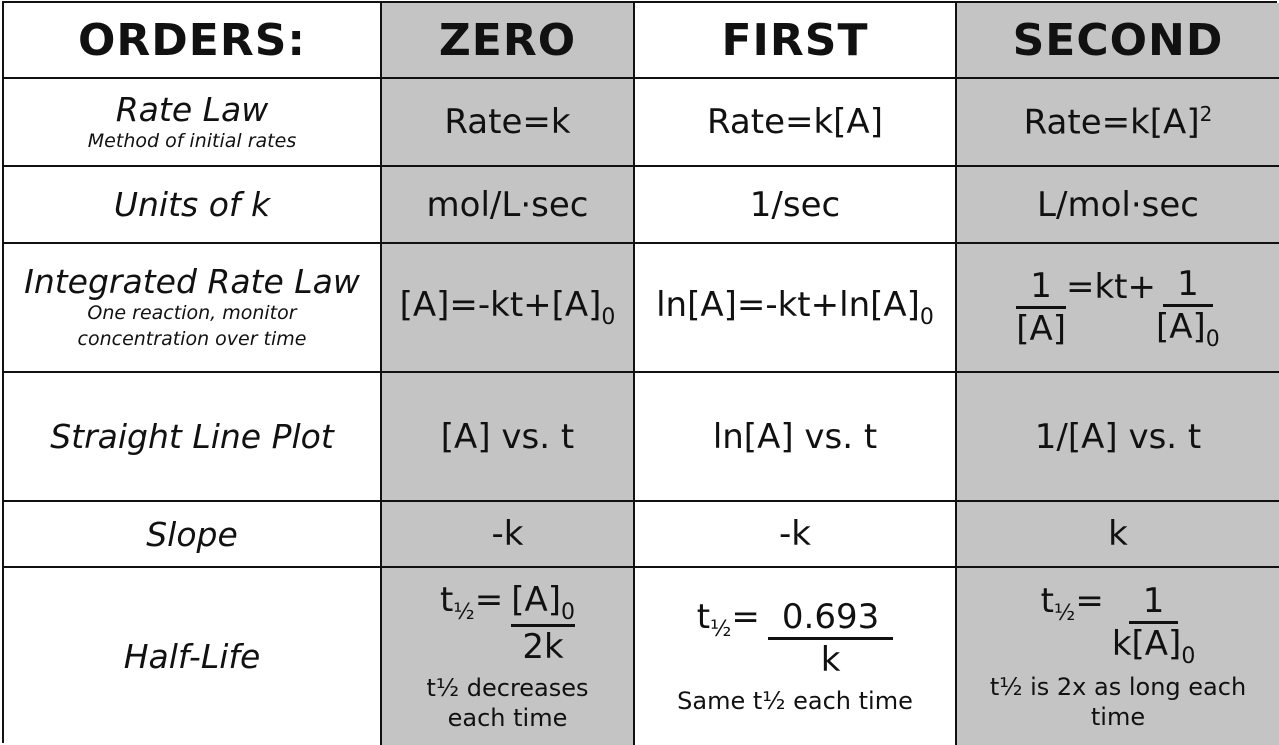 The width and height of the screenshot is (1279, 745). I want to click on integrated-zero-subscript: 0, so click(608, 317).